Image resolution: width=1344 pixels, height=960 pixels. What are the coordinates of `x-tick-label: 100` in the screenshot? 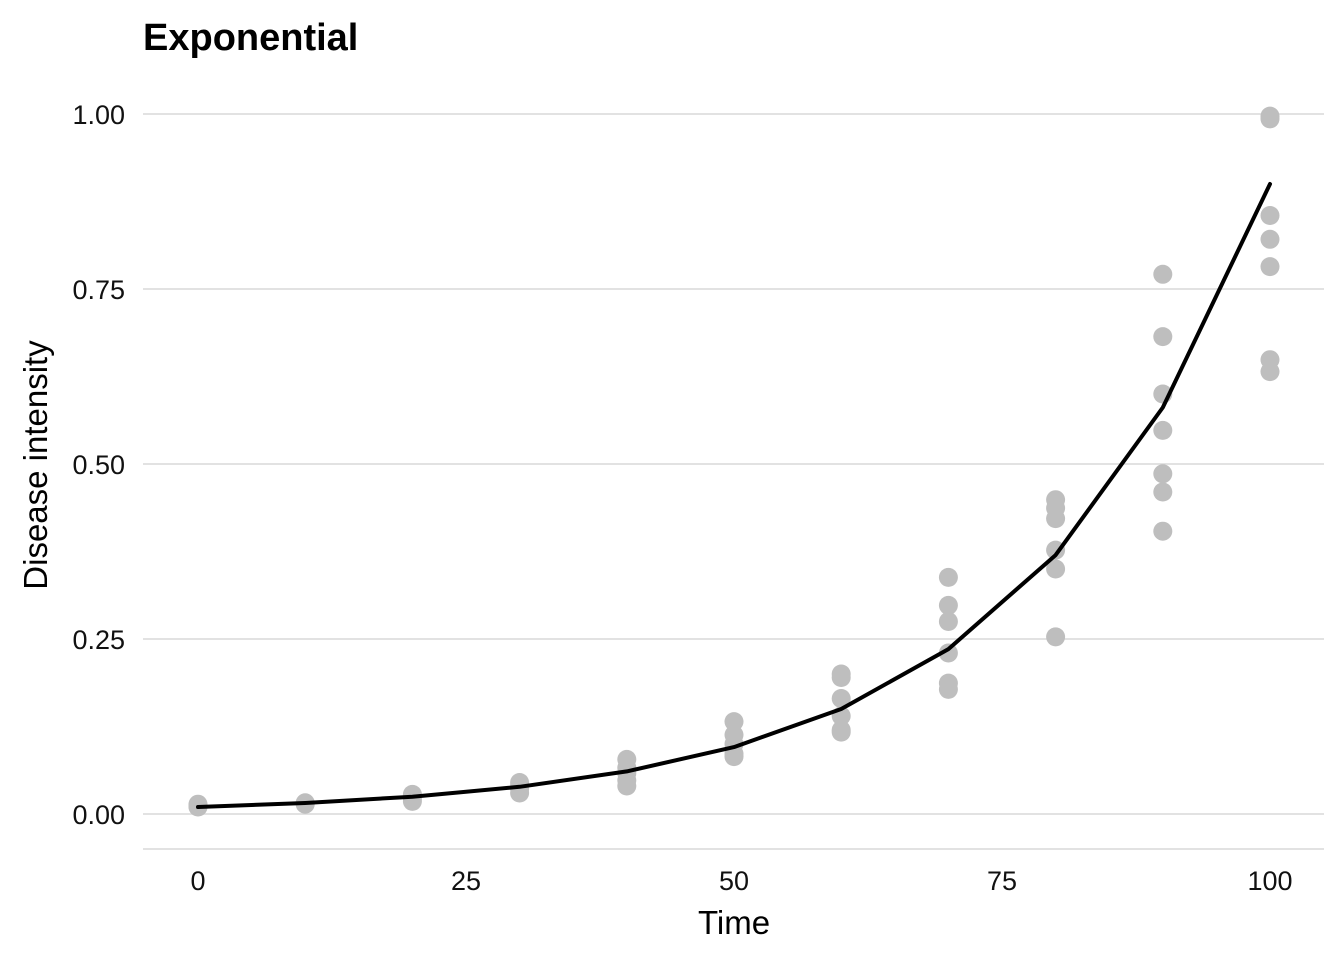 It's located at (1269, 881).